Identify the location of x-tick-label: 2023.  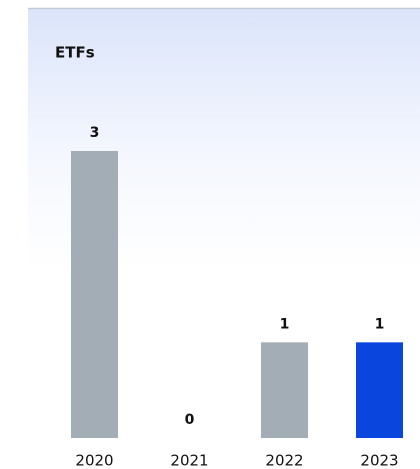
(379, 460).